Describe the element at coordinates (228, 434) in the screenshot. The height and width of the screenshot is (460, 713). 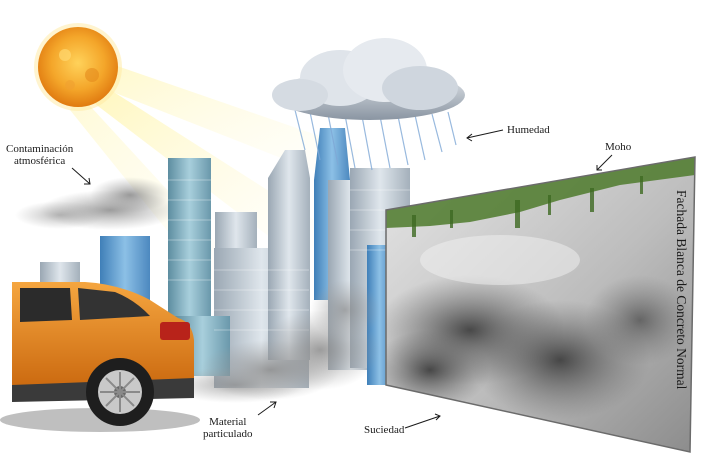
I see `label-material-line2: particulado` at that location.